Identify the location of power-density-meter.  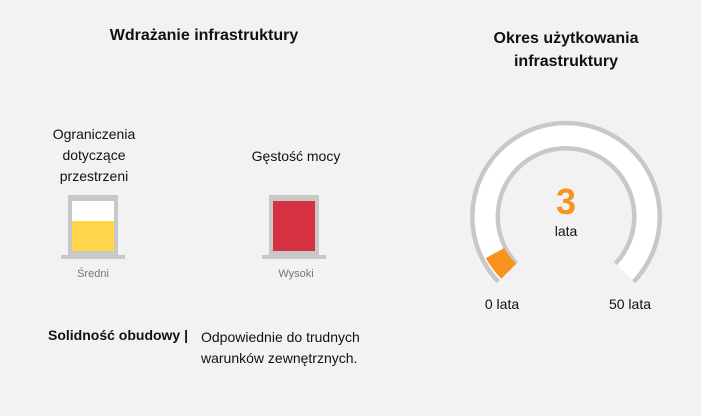
(296, 229).